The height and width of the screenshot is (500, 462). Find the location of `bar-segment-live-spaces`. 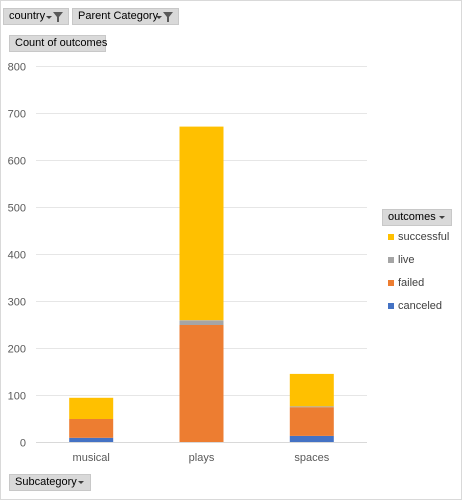

bar-segment-live-spaces is located at coordinates (311, 407).